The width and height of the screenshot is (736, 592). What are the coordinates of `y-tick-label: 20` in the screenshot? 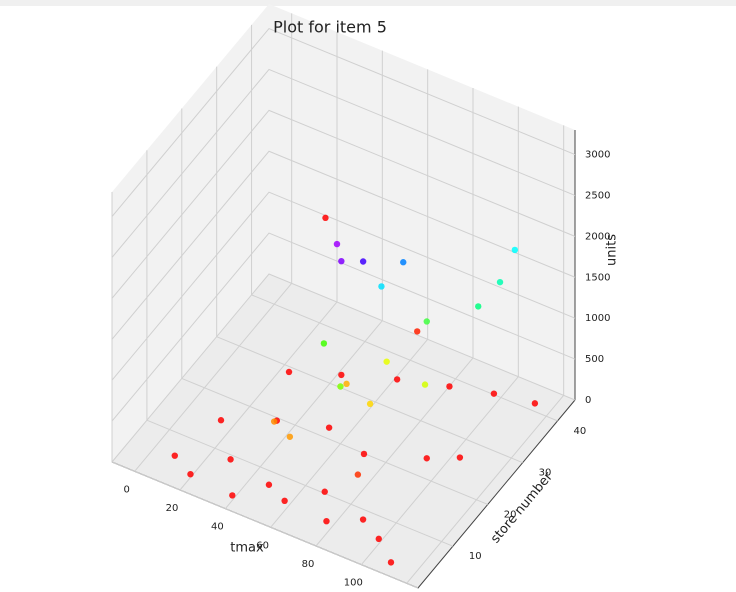 It's located at (510, 514).